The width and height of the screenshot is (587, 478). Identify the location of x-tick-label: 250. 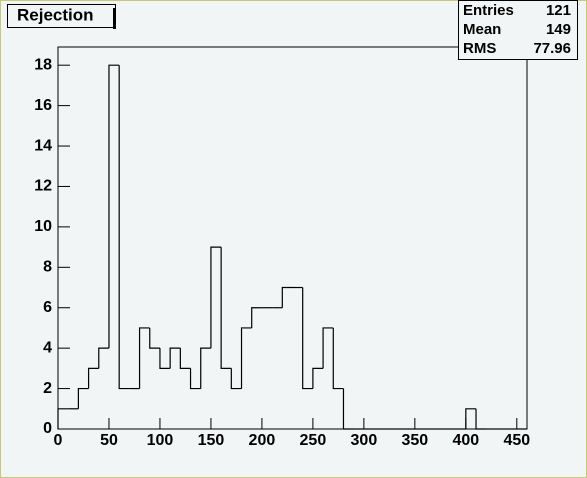
(313, 440).